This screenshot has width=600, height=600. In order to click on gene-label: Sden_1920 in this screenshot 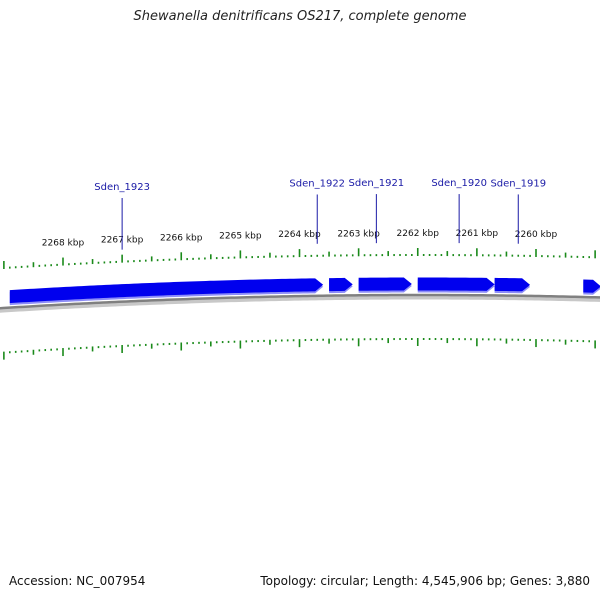, I will do `click(459, 183)`.